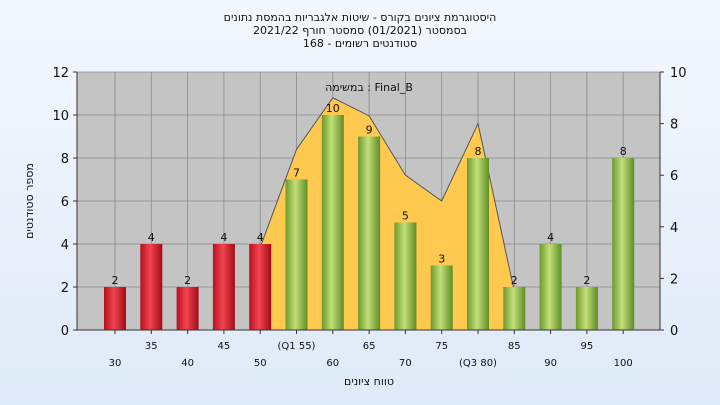 This screenshot has width=720, height=405. I want to click on x-tick-label-upper: 95, so click(587, 346).